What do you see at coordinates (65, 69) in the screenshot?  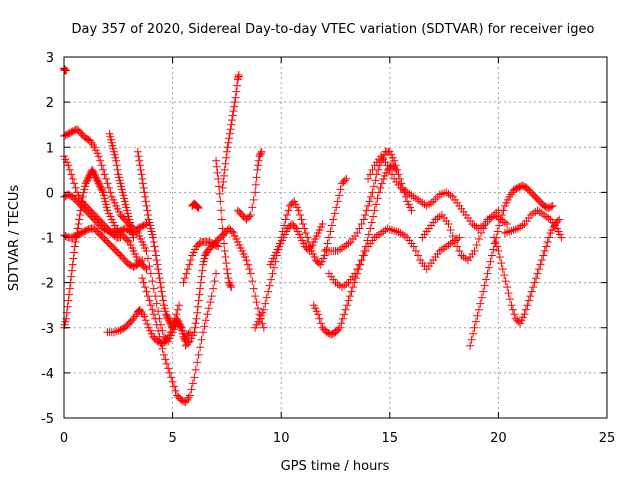 I see `series-track-b` at bounding box center [65, 69].